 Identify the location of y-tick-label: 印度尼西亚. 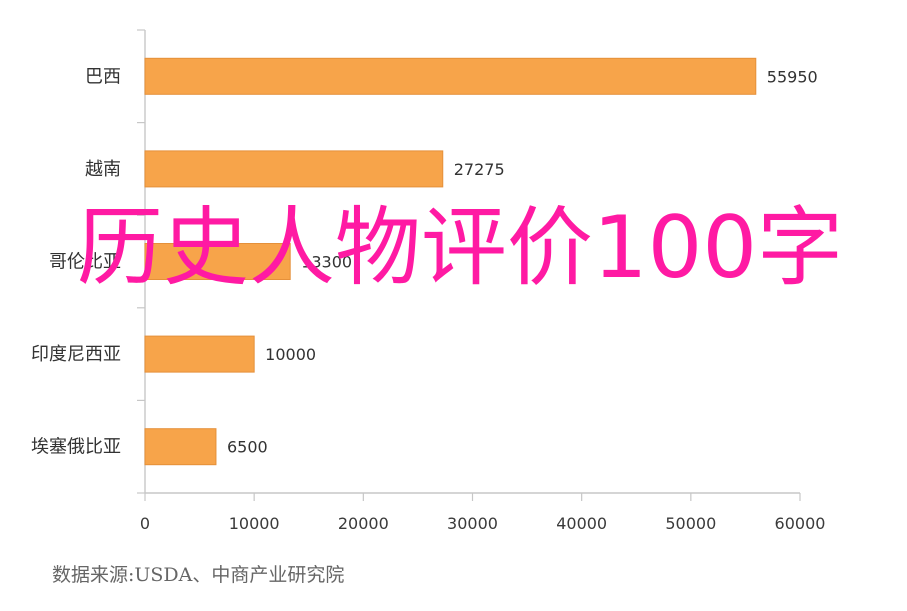
(76, 354).